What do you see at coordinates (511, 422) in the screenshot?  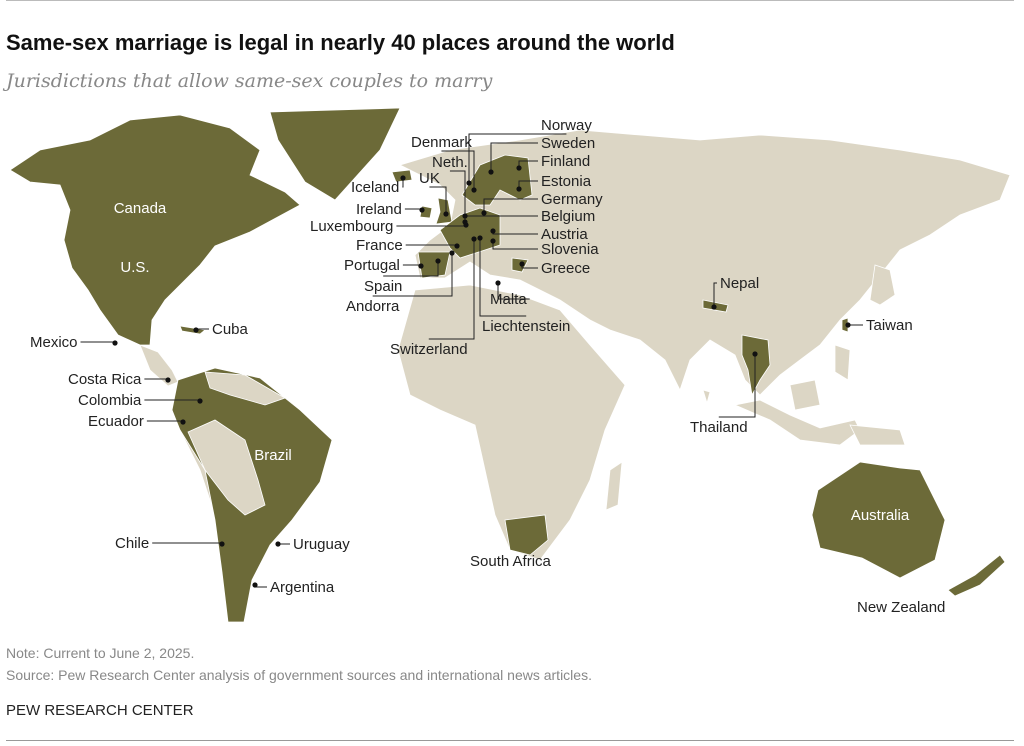 I see `africa` at bounding box center [511, 422].